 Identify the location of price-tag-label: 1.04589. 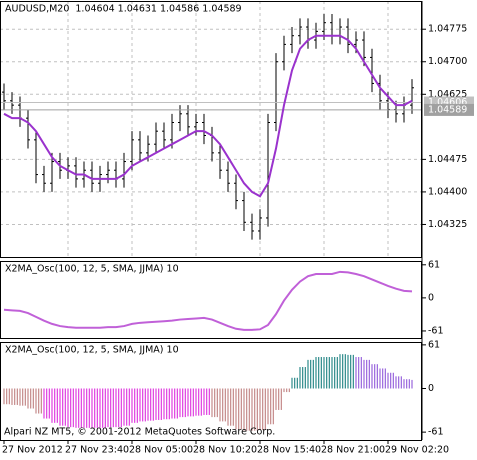
(447, 109).